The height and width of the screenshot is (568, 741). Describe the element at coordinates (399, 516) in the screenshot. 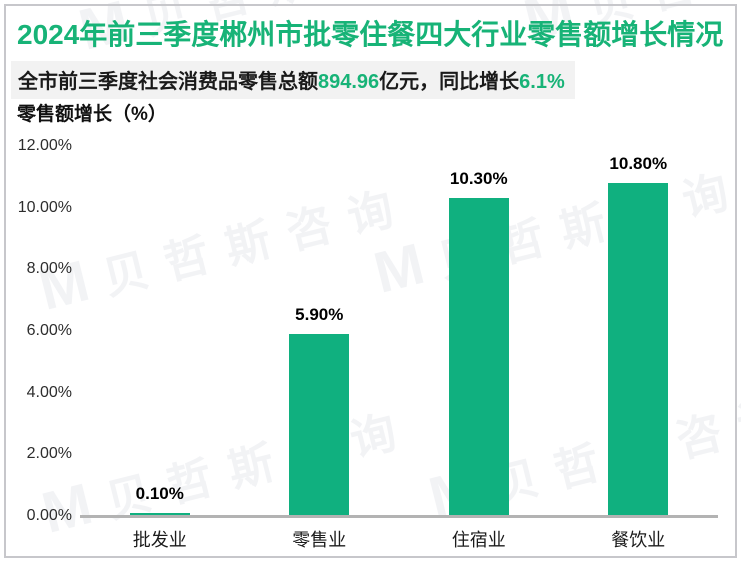

I see `x-axis-line` at that location.